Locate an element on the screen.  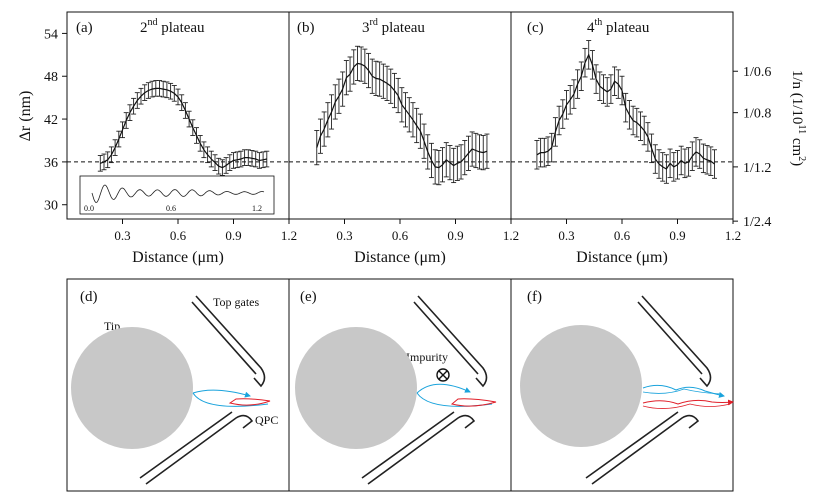
impurity-icon is located at coordinates (443, 375).